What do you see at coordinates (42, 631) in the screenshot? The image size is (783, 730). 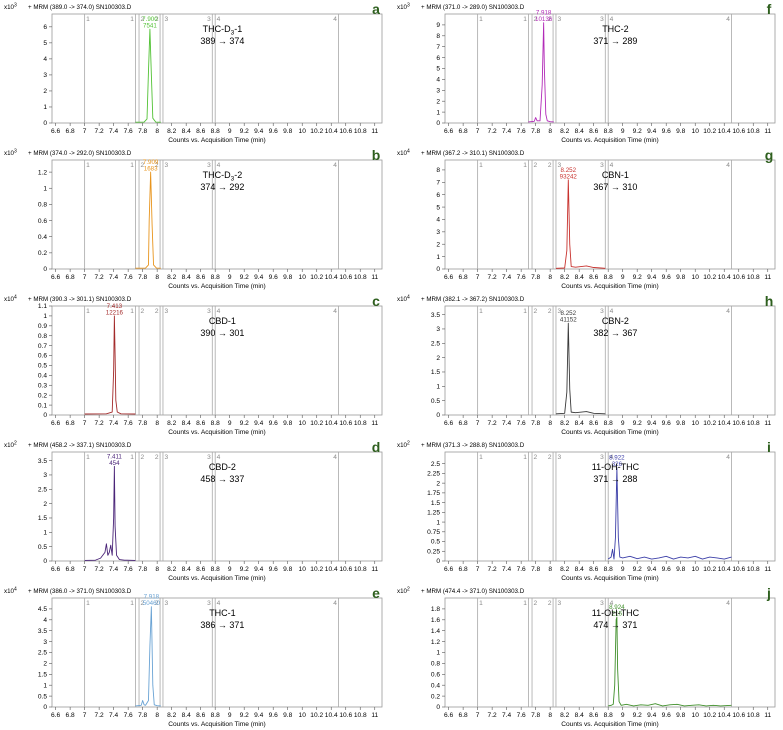 I see `y-tick-label: 3.5` at bounding box center [42, 631].